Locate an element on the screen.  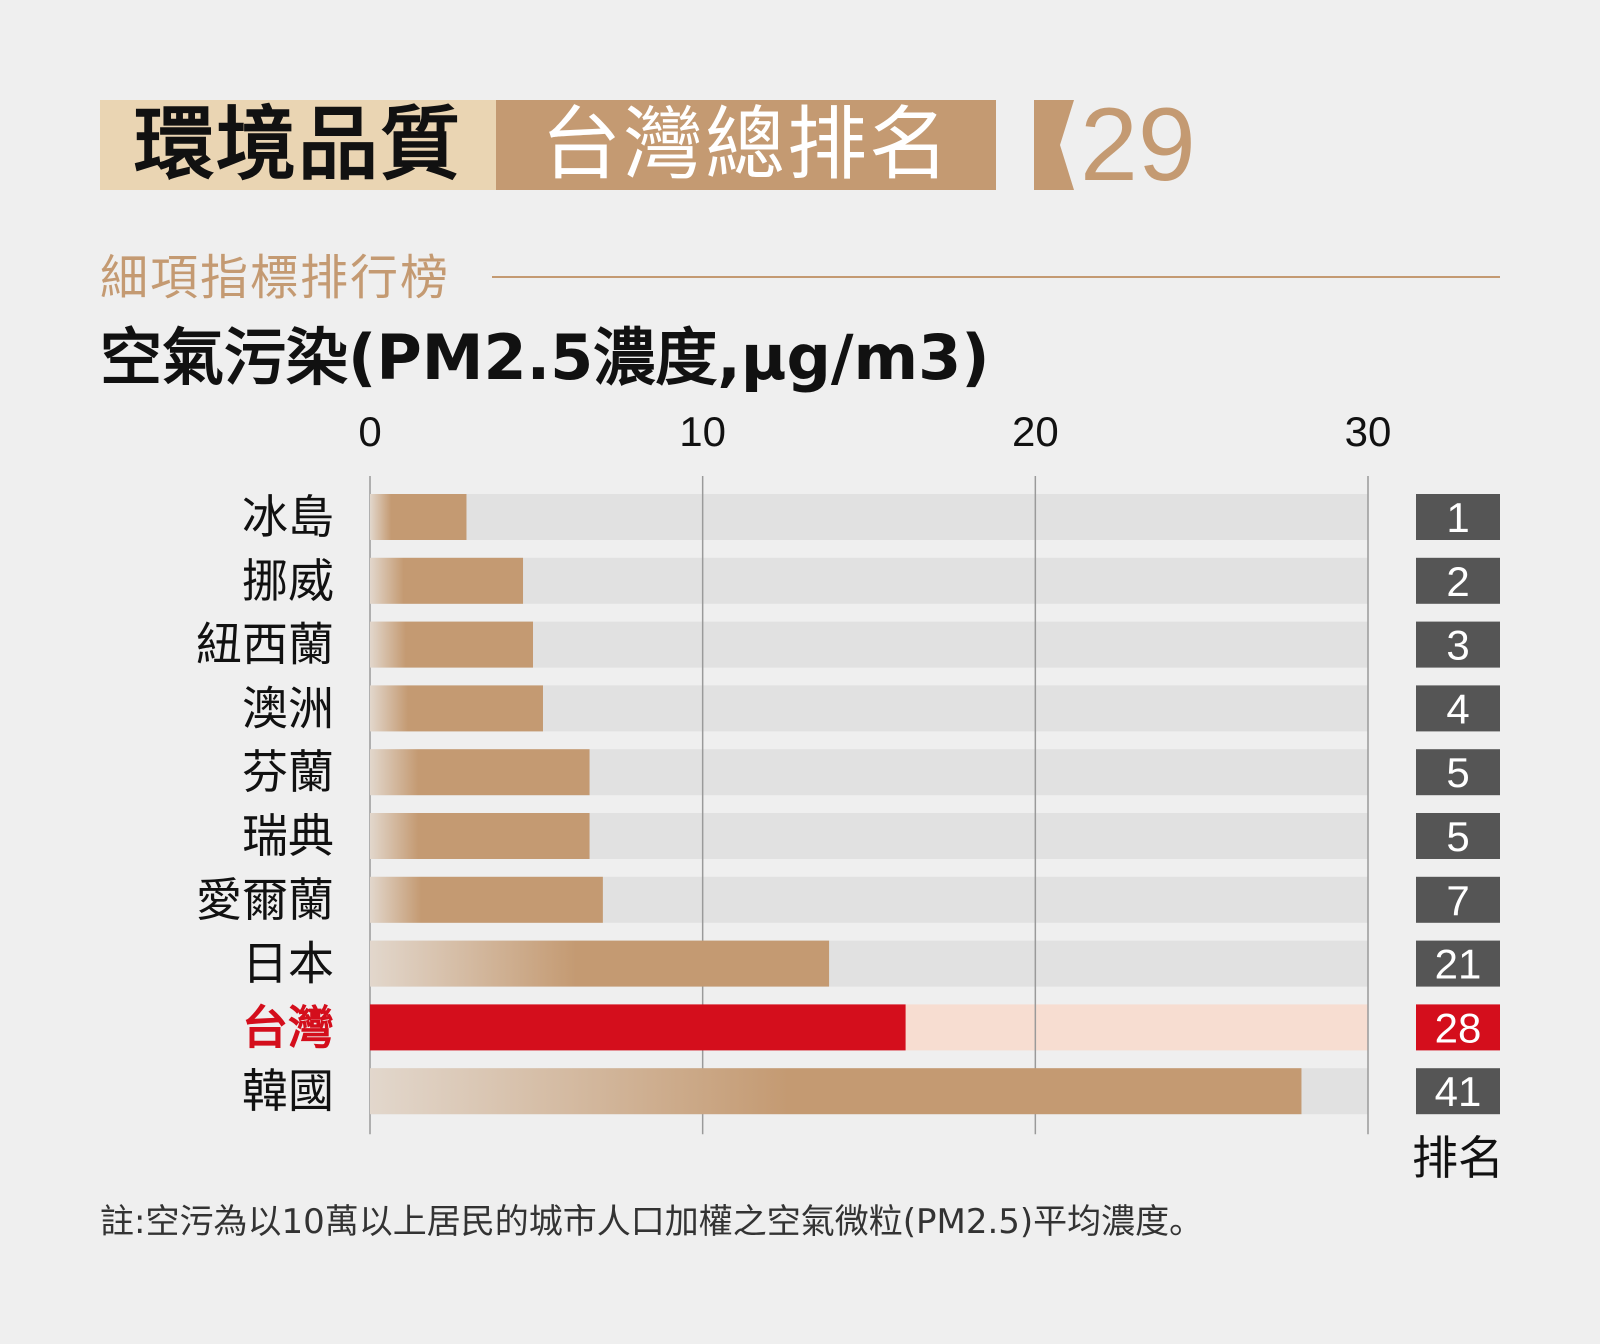
overall-rank-label: 台灣總排名 is located at coordinates (746, 145).